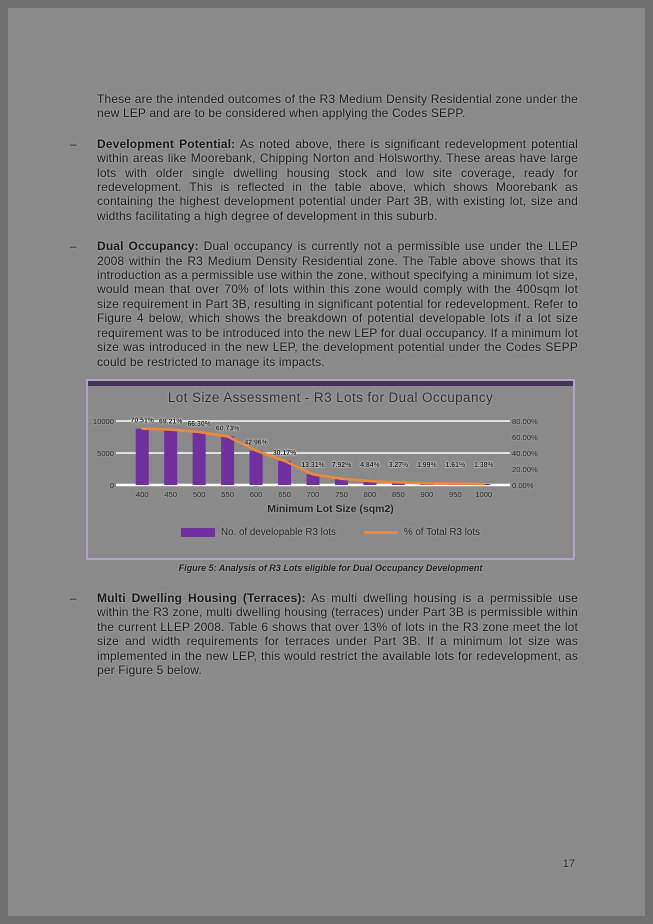 The width and height of the screenshot is (653, 924). Describe the element at coordinates (142, 420) in the screenshot. I see `data-label: 70.51%` at that location.